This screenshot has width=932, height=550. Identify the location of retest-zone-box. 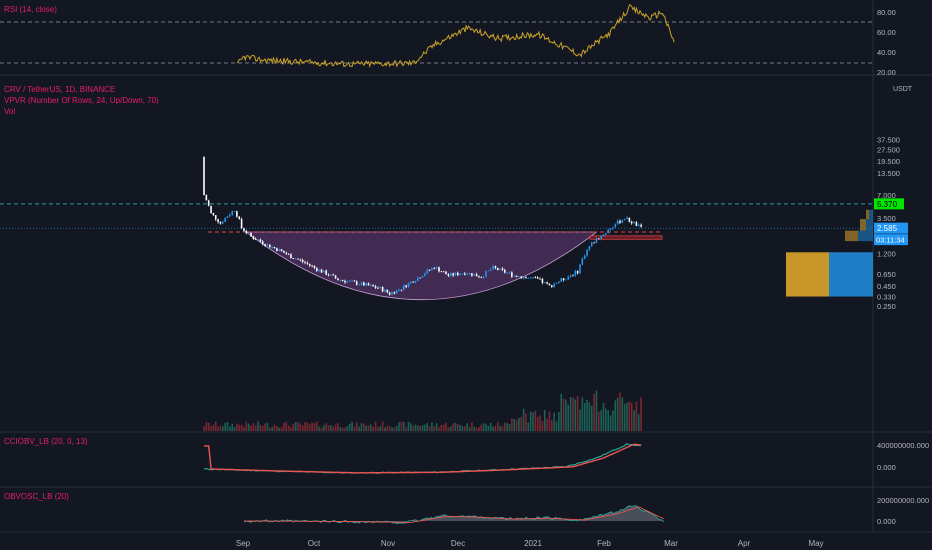
(626, 237).